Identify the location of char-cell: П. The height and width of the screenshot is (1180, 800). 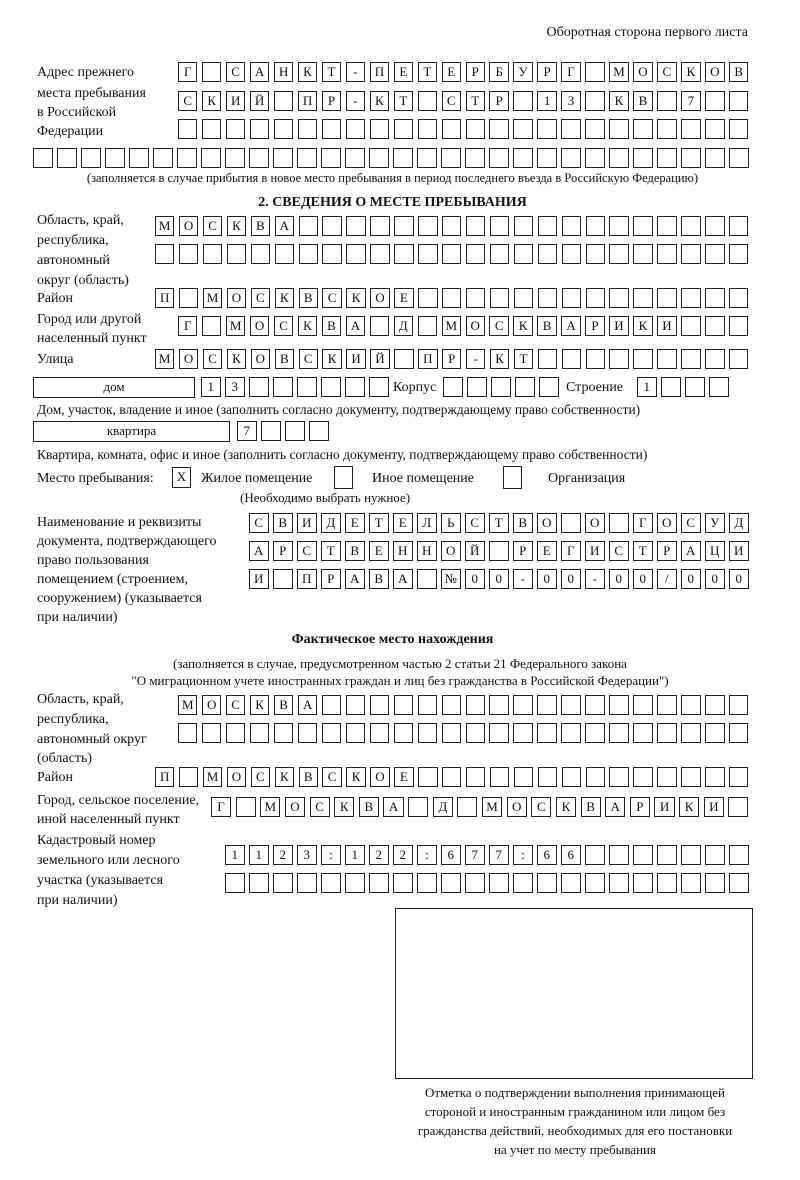
(379, 72).